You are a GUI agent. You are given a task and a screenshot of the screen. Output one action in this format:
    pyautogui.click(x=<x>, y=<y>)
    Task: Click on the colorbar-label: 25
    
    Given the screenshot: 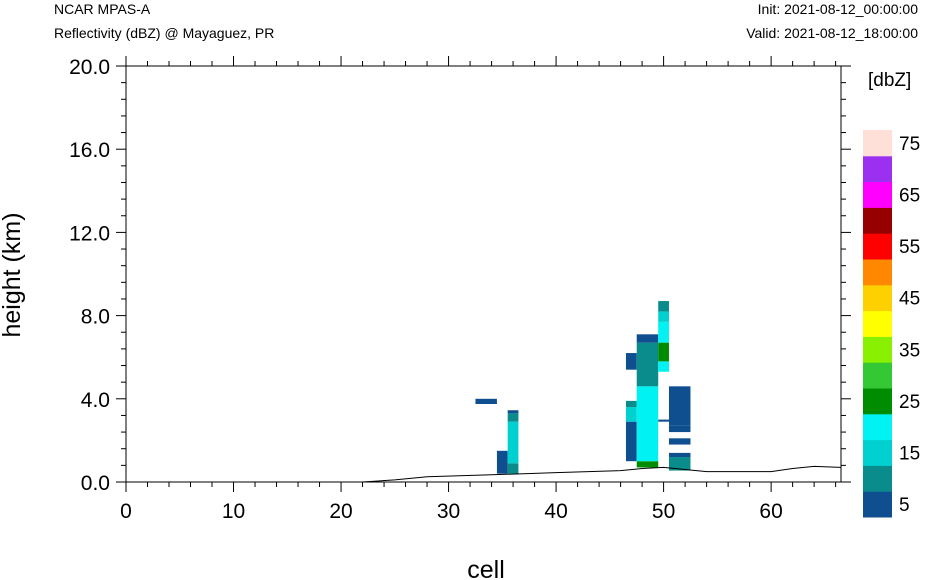 What is the action you would take?
    pyautogui.click(x=909, y=402)
    